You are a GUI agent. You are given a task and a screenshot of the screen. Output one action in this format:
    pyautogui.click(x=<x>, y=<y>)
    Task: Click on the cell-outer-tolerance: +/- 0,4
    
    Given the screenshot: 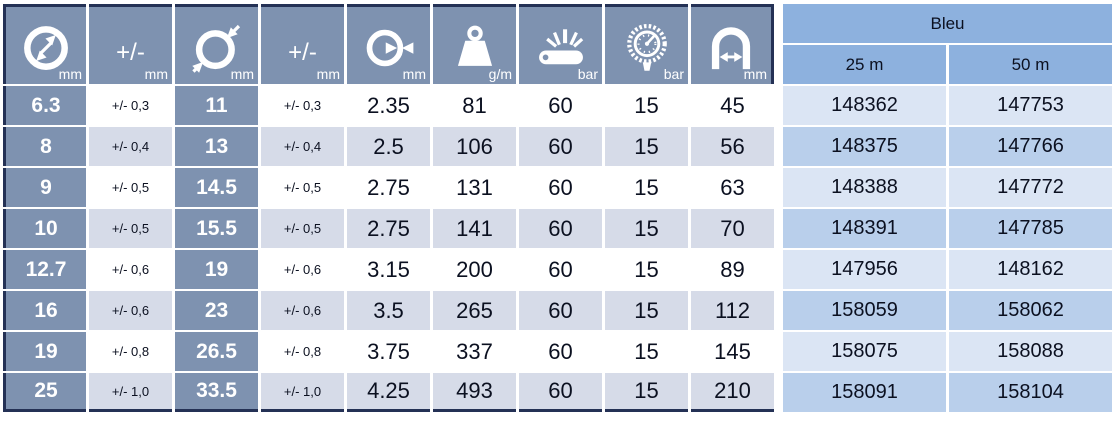 What is the action you would take?
    pyautogui.click(x=302, y=146)
    